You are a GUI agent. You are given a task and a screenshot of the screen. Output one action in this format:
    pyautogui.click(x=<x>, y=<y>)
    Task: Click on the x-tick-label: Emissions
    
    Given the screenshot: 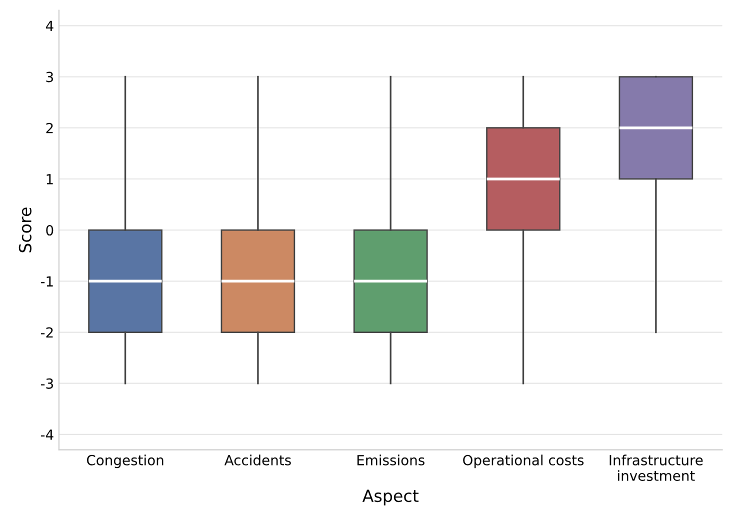 What is the action you would take?
    pyautogui.click(x=390, y=460)
    